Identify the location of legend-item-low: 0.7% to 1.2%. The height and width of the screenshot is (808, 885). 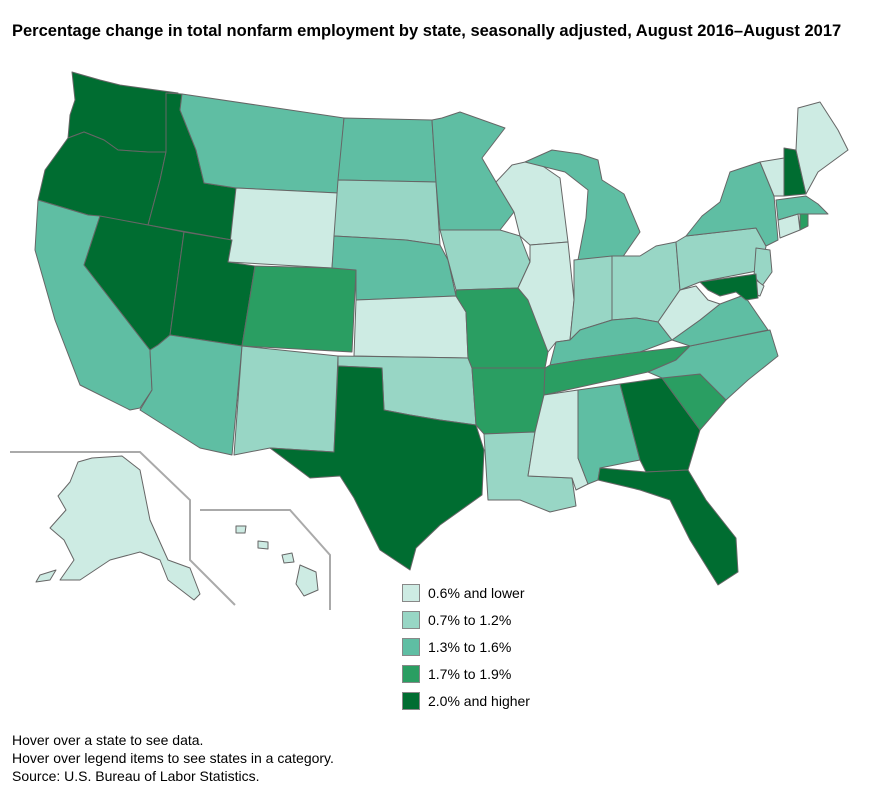
(466, 620).